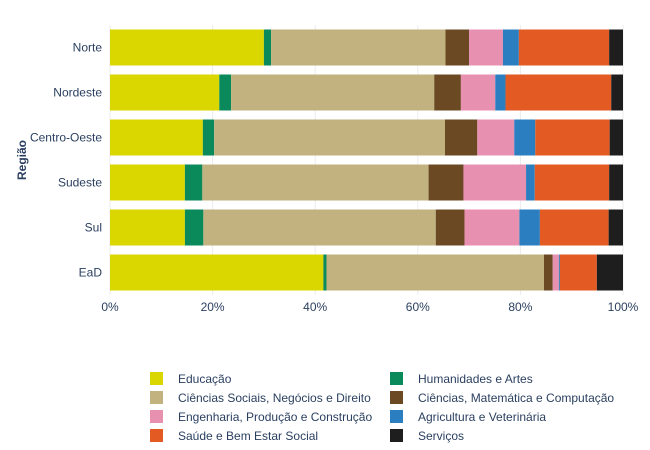 Image resolution: width=650 pixels, height=450 pixels. Describe the element at coordinates (80, 183) in the screenshot. I see `y-tick-label: Sudeste` at that location.